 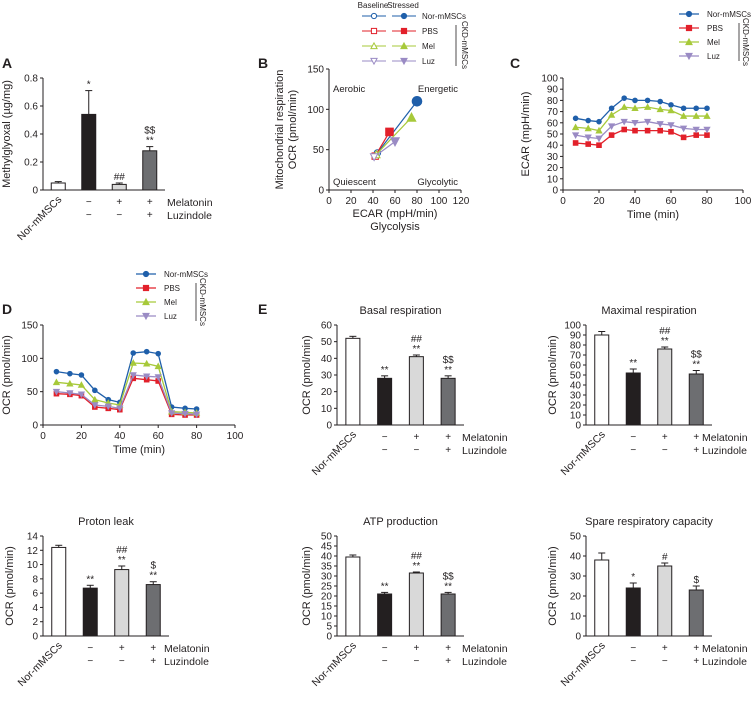 What do you see at coordinates (416, 437) in the screenshot?
I see `panel-e1-treat-melatonin-mark: +` at bounding box center [416, 437].